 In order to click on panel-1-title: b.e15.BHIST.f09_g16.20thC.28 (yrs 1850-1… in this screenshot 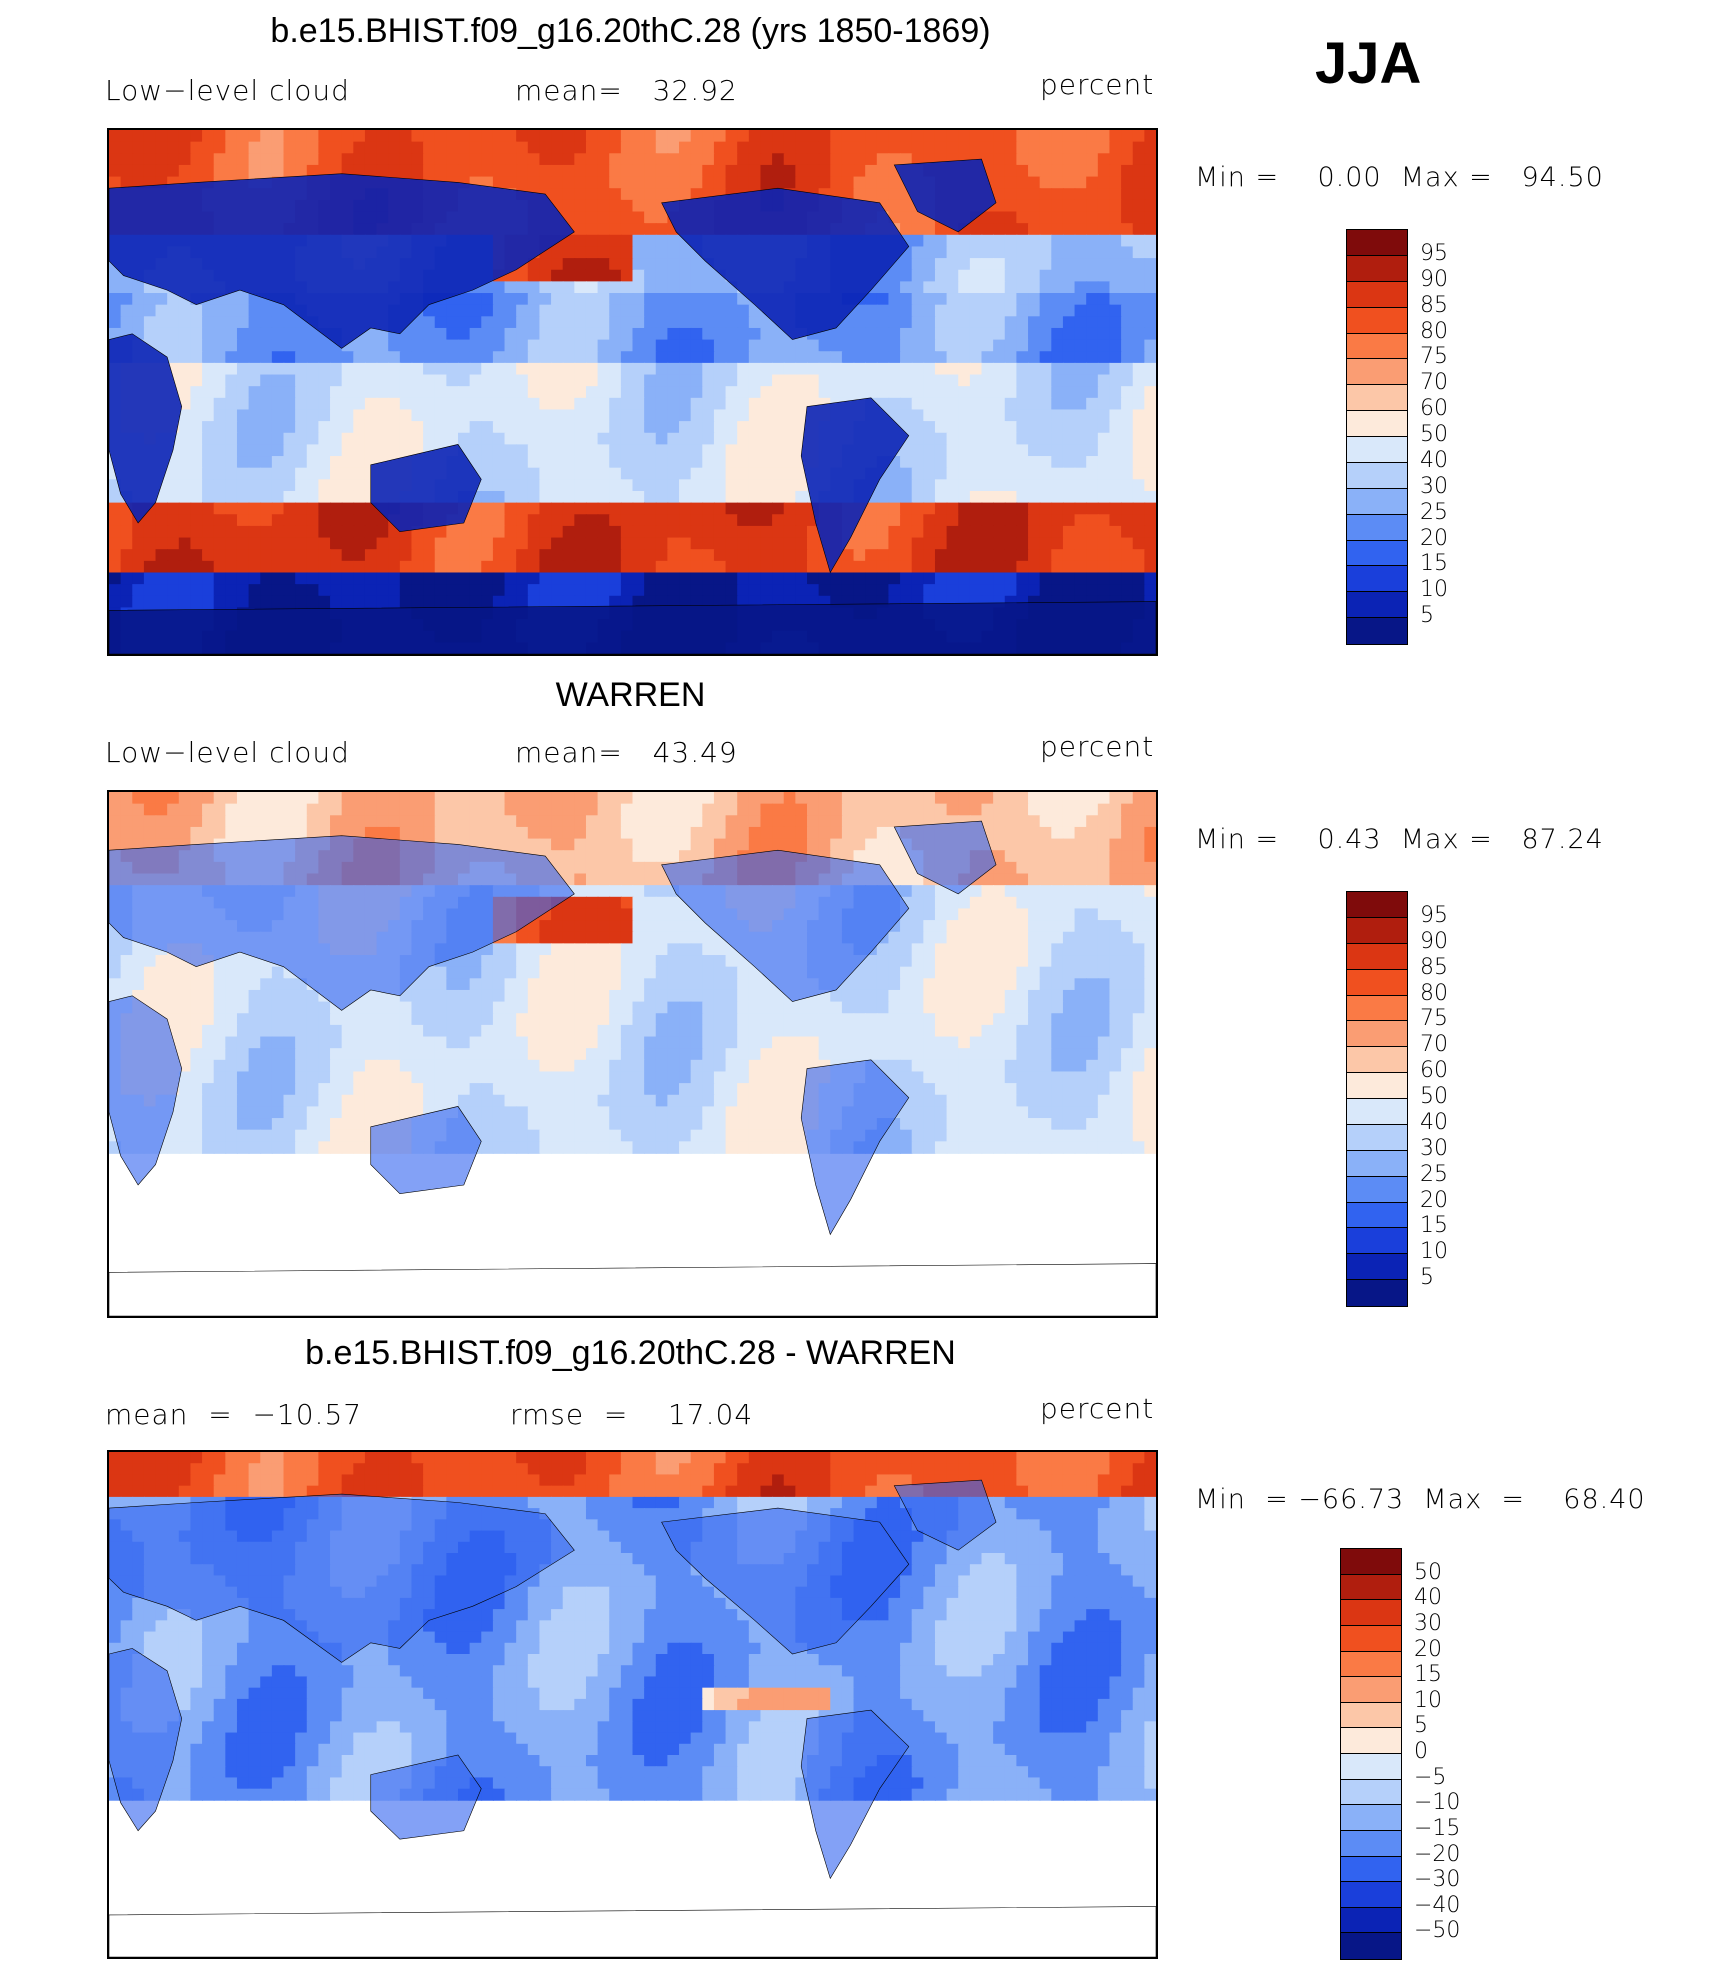, I will do `click(630, 31)`.